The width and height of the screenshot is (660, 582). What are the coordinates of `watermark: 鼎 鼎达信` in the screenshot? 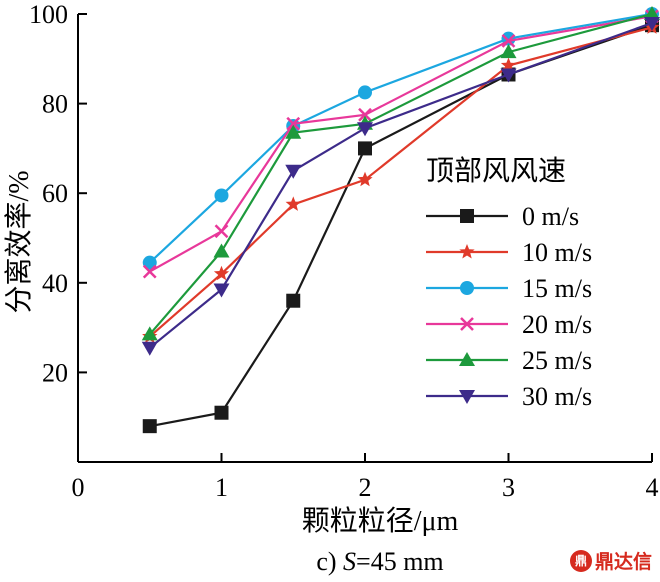 It's located at (610, 560).